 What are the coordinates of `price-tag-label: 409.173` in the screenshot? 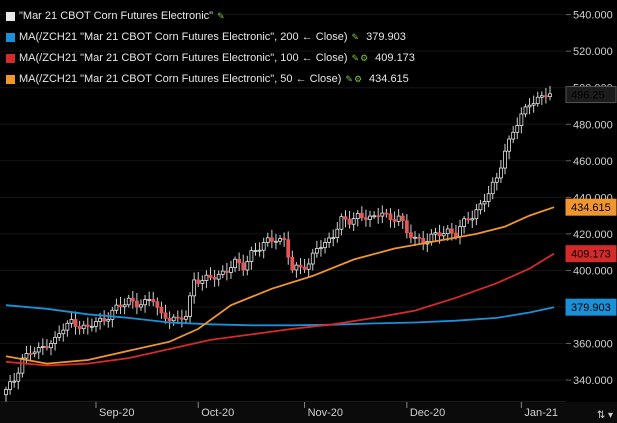 It's located at (591, 255).